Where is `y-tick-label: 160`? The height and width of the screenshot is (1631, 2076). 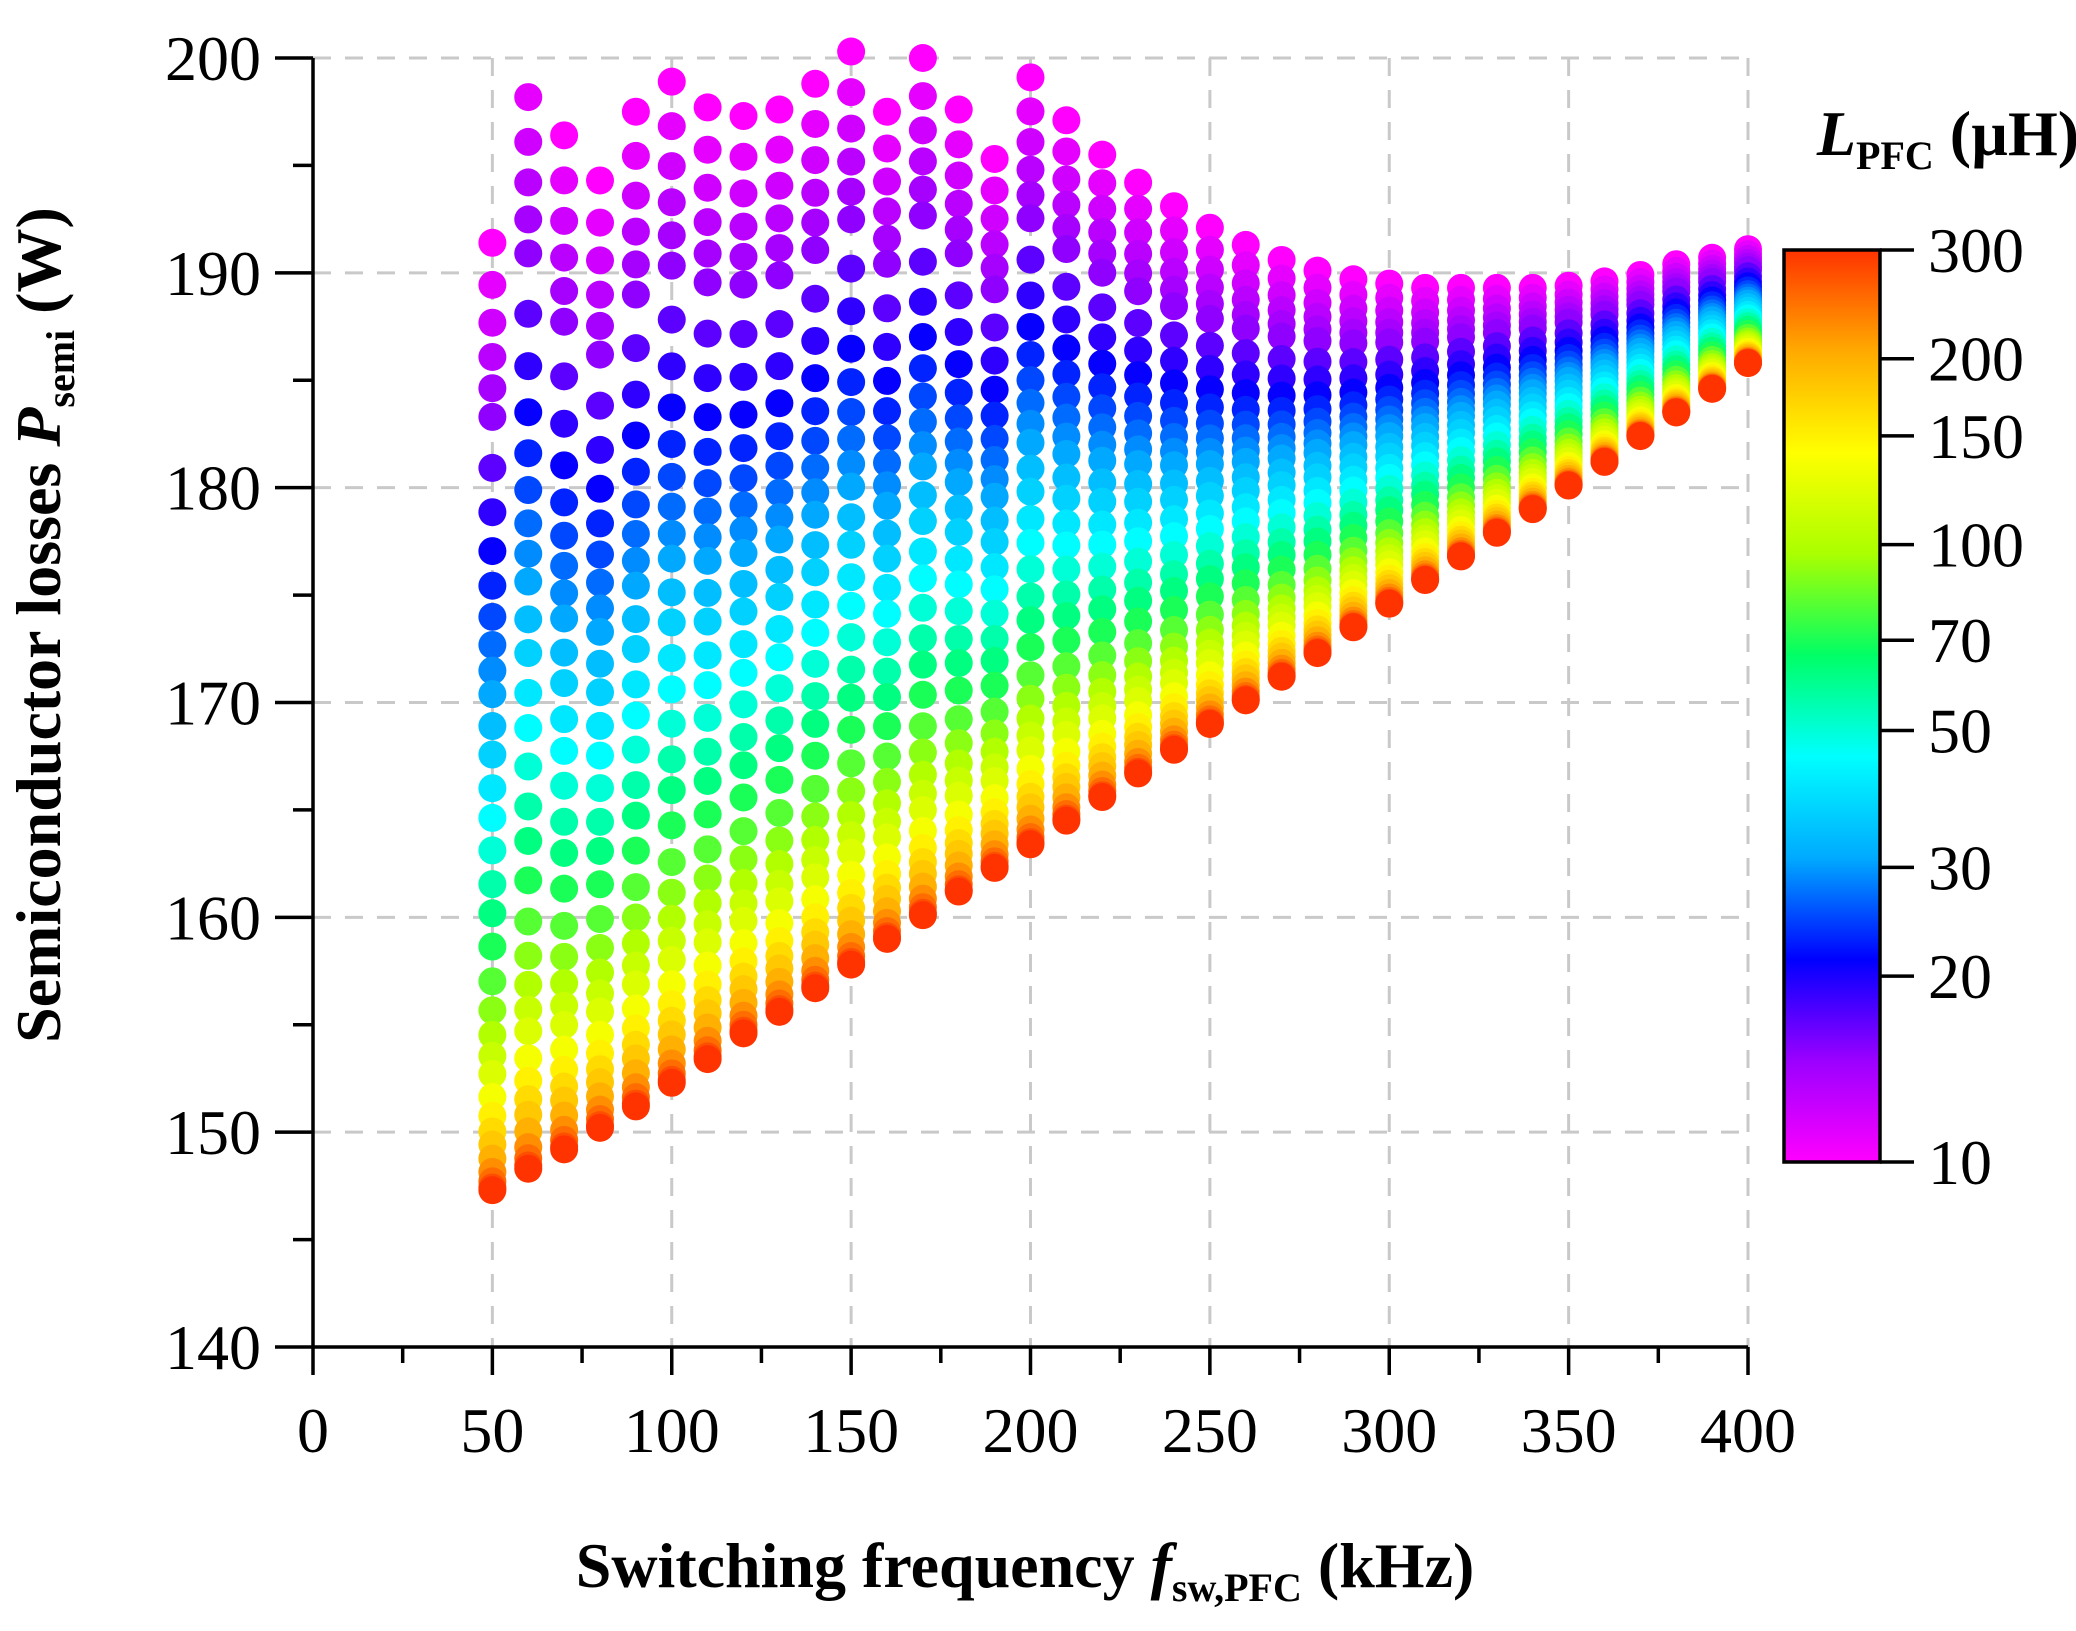
y-tick-label: 160 is located at coordinates (213, 917).